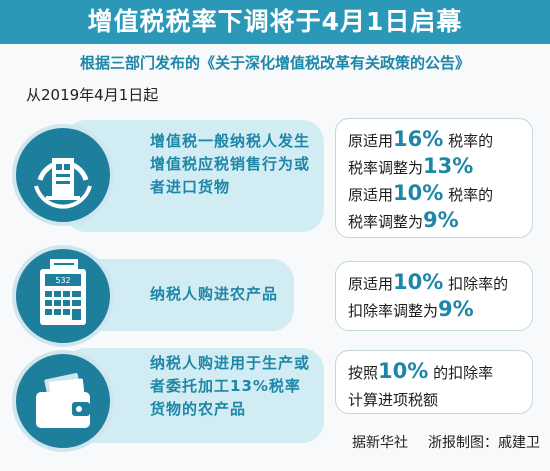 The image size is (550, 471). Describe the element at coordinates (62, 280) in the screenshot. I see `calculator-display: 532` at that location.